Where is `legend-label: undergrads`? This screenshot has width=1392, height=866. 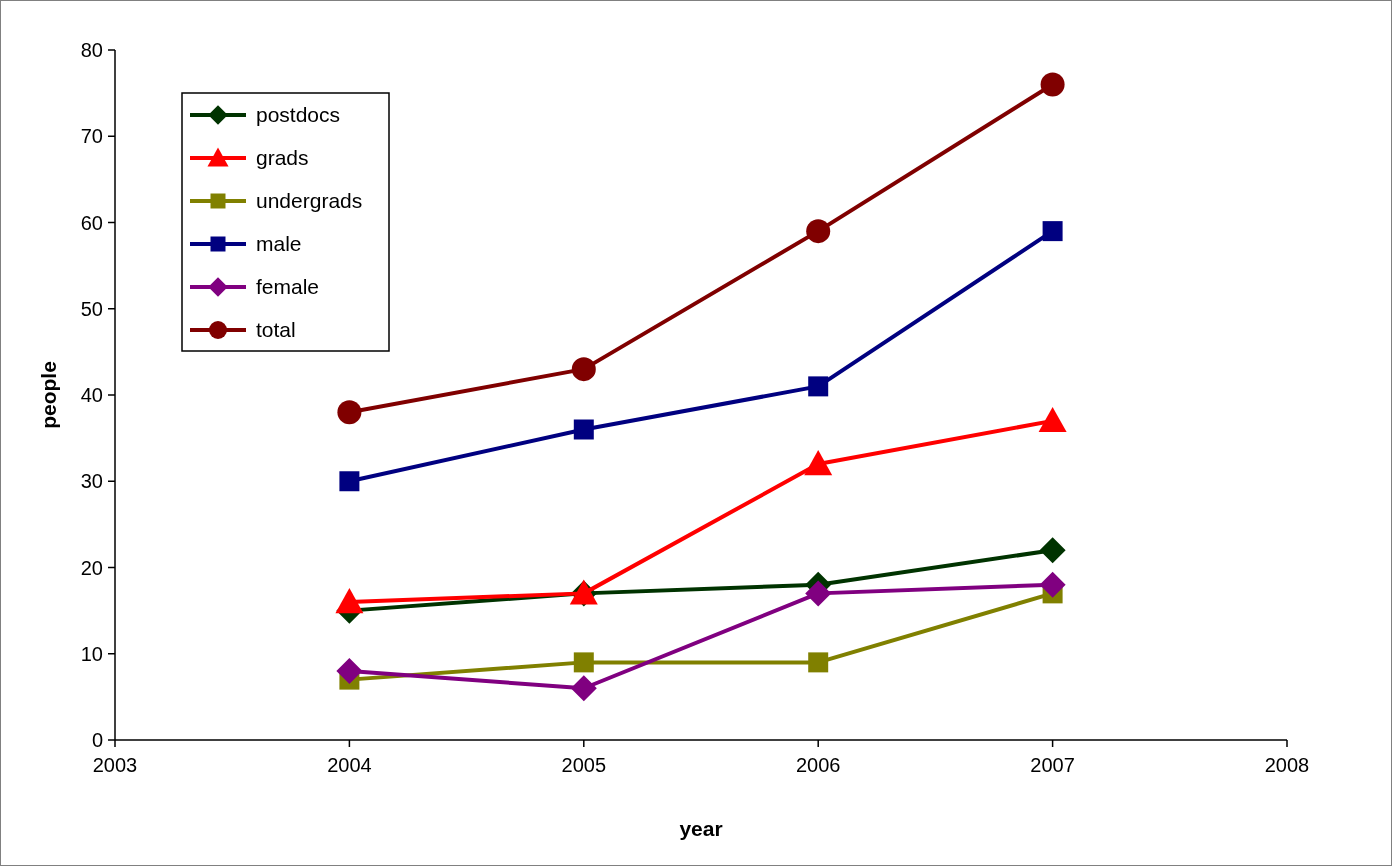
legend-label: undergrads is located at coordinates (309, 201).